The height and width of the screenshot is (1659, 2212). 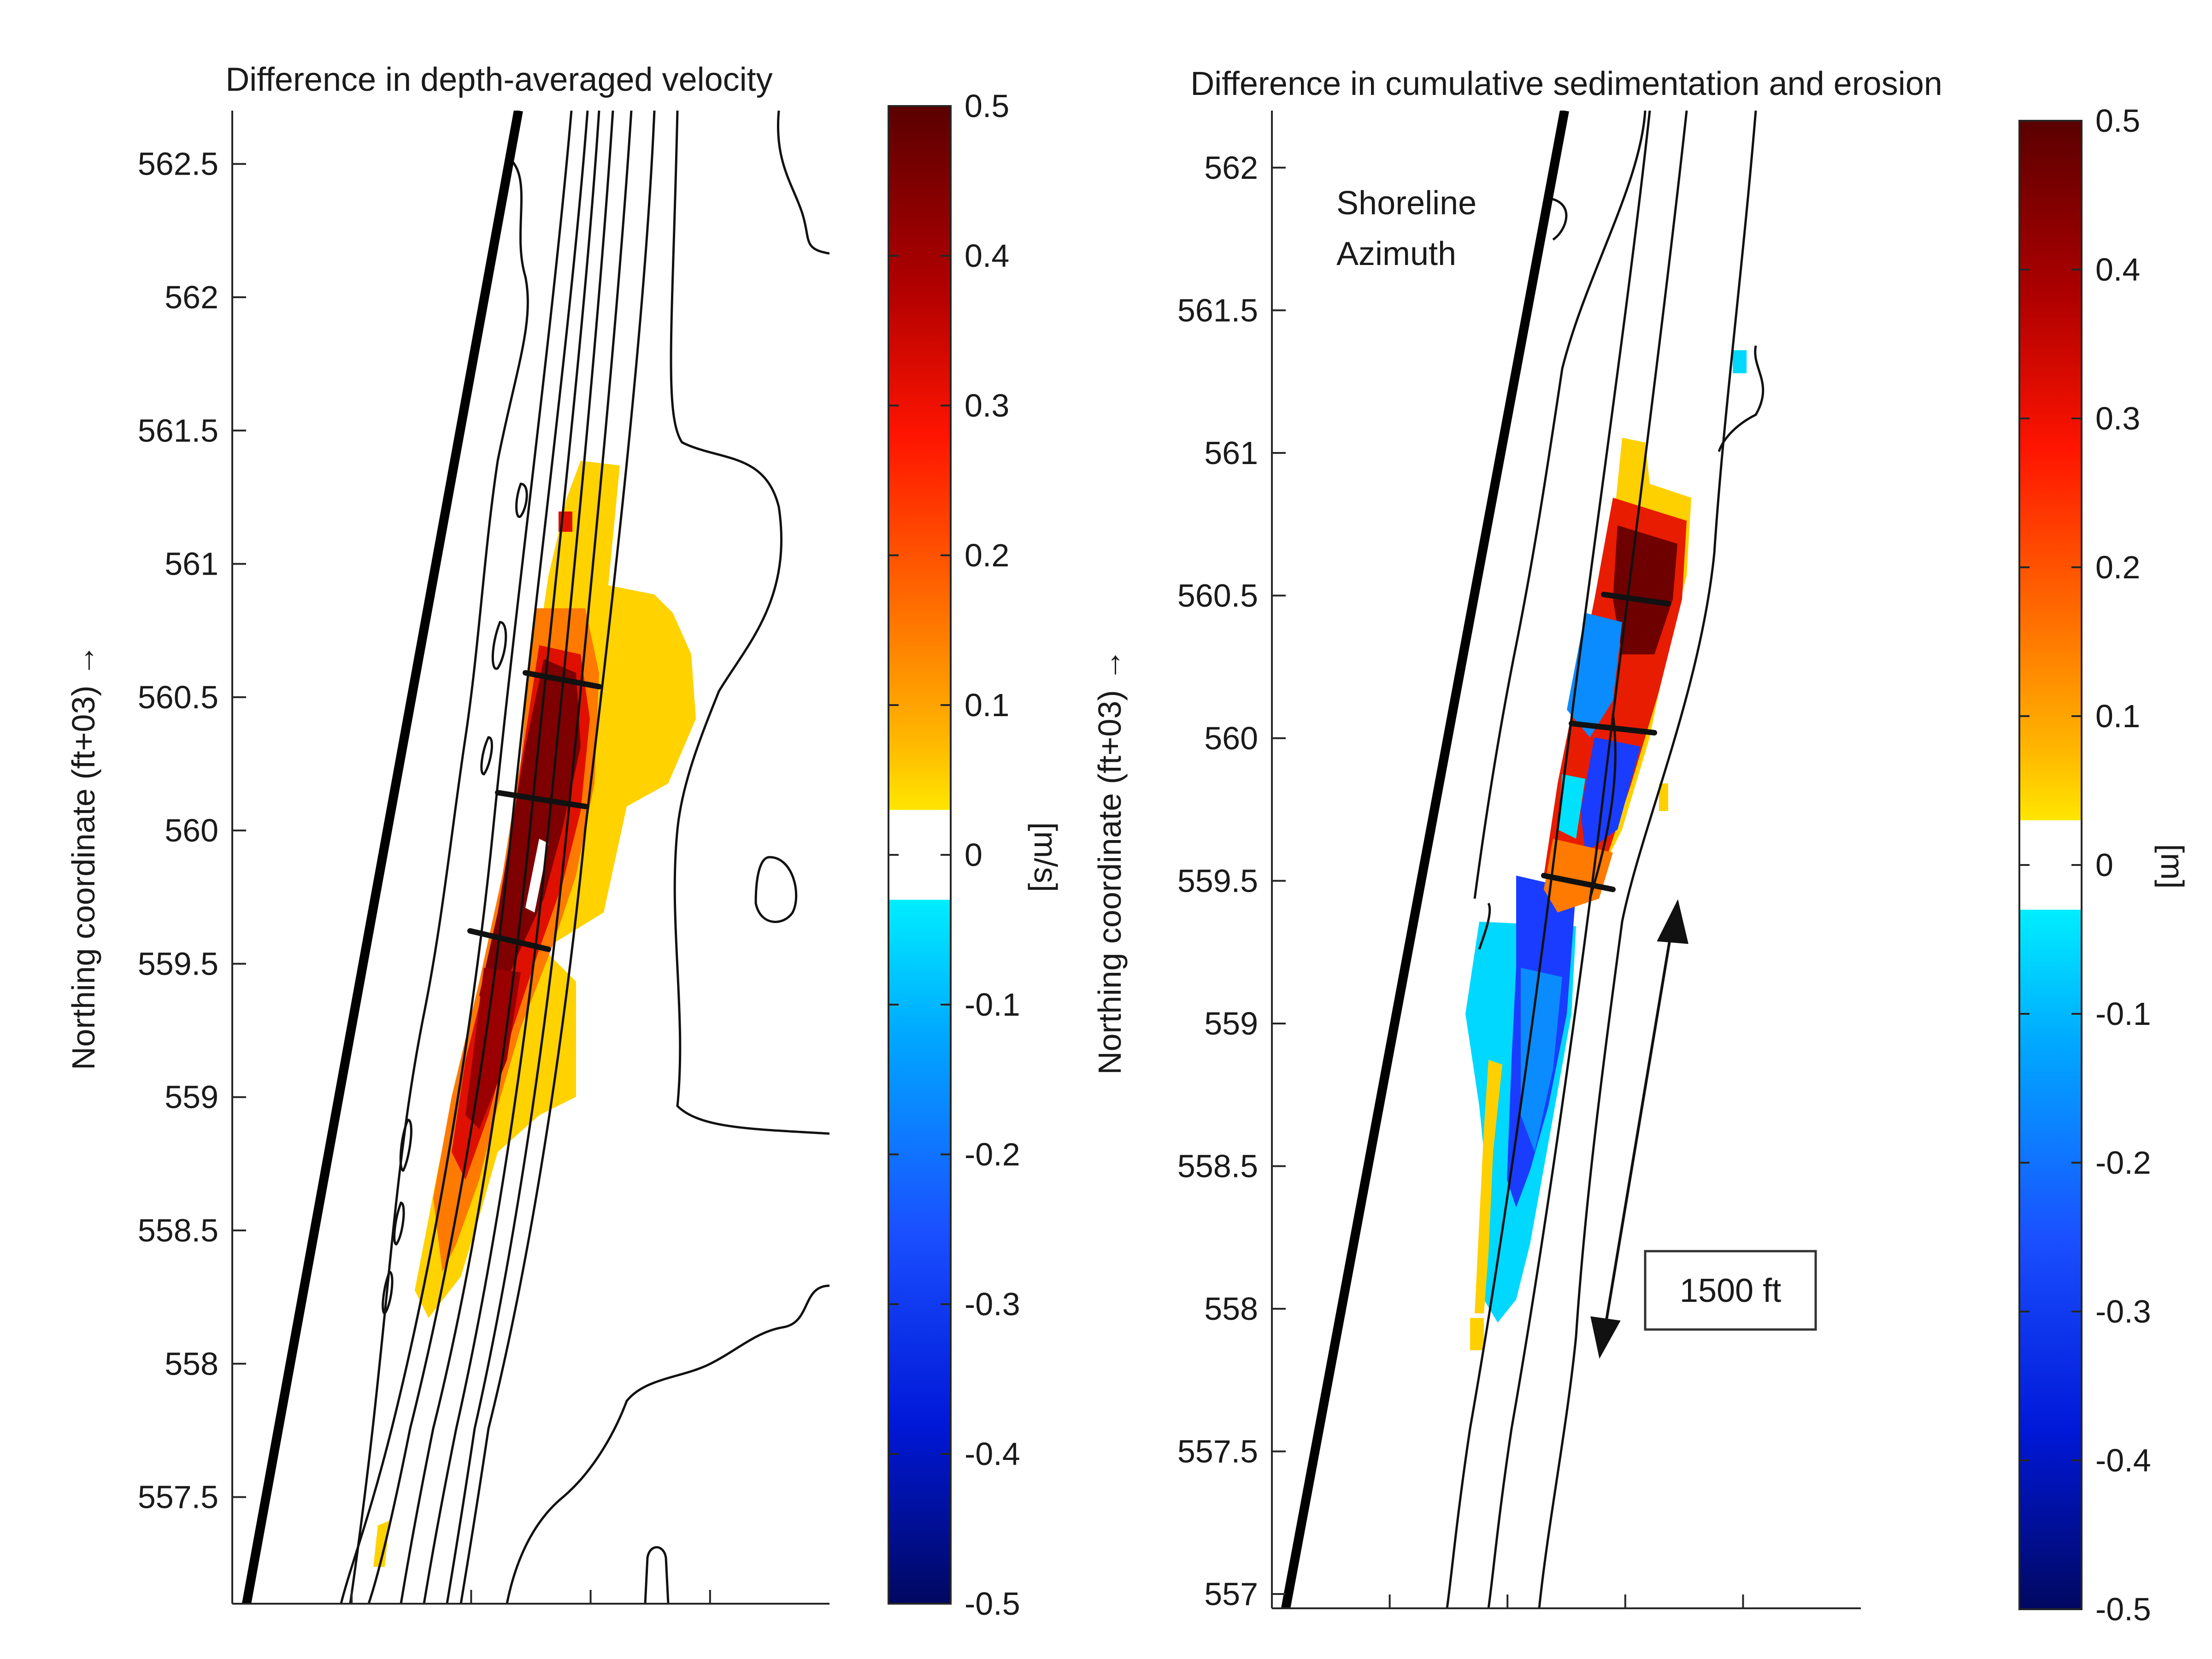 I want to click on sediment-colorbar-tick-label: 0.3, so click(x=2117, y=418).